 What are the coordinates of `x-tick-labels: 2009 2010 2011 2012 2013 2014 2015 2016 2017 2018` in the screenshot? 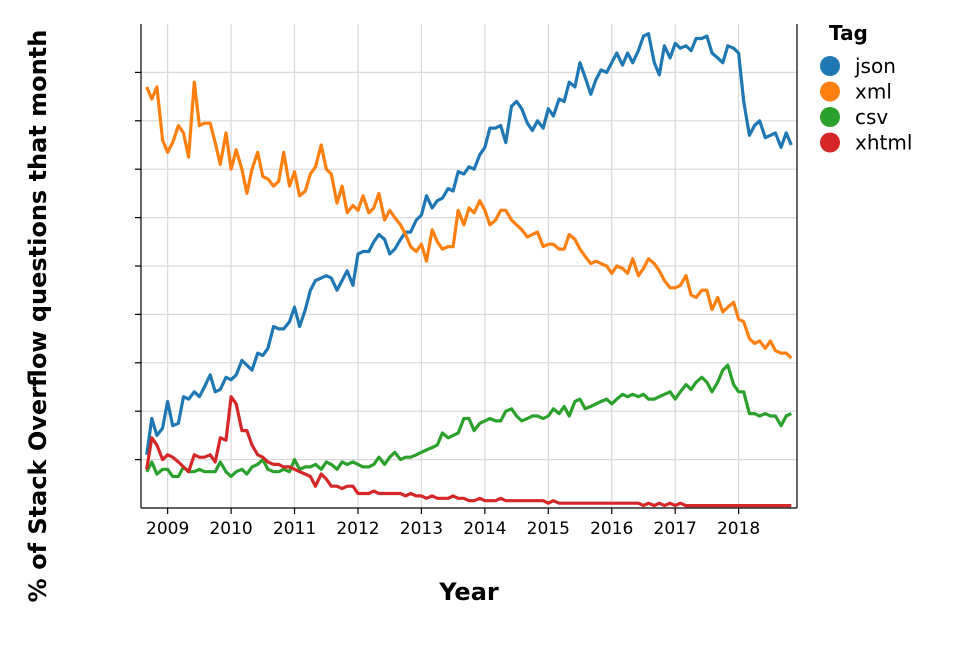 It's located at (453, 529).